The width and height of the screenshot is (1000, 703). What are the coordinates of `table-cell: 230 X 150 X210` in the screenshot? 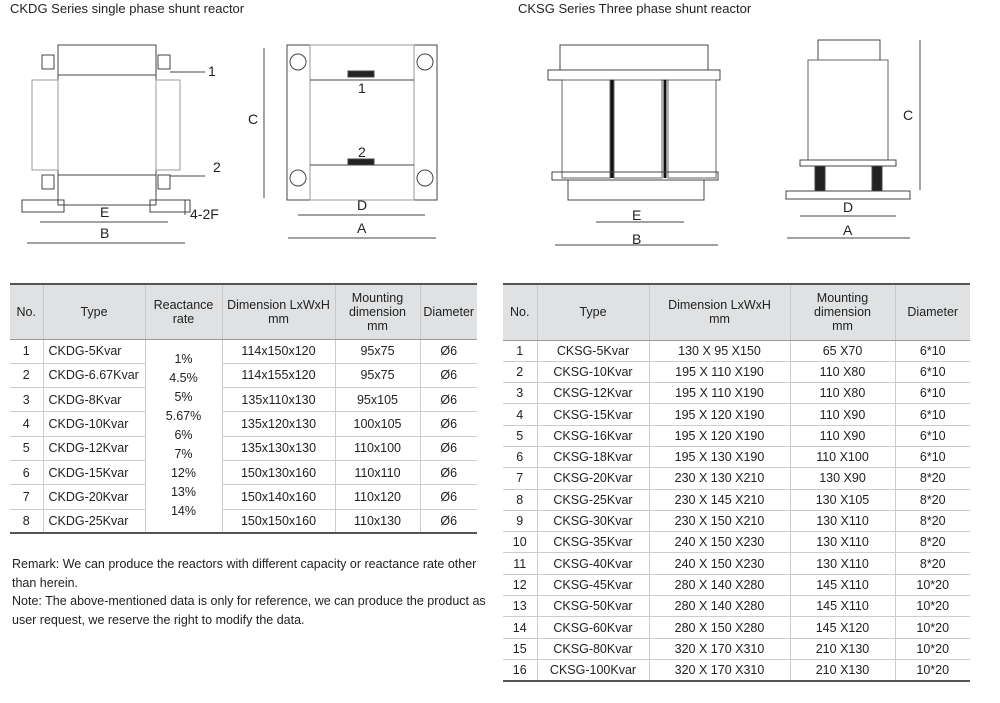 It's located at (719, 521).